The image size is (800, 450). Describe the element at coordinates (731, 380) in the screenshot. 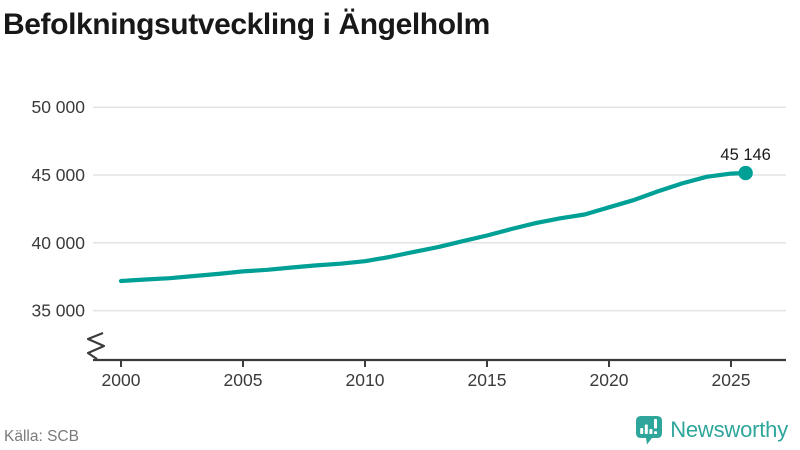

I see `x-tick-label: 2025` at that location.